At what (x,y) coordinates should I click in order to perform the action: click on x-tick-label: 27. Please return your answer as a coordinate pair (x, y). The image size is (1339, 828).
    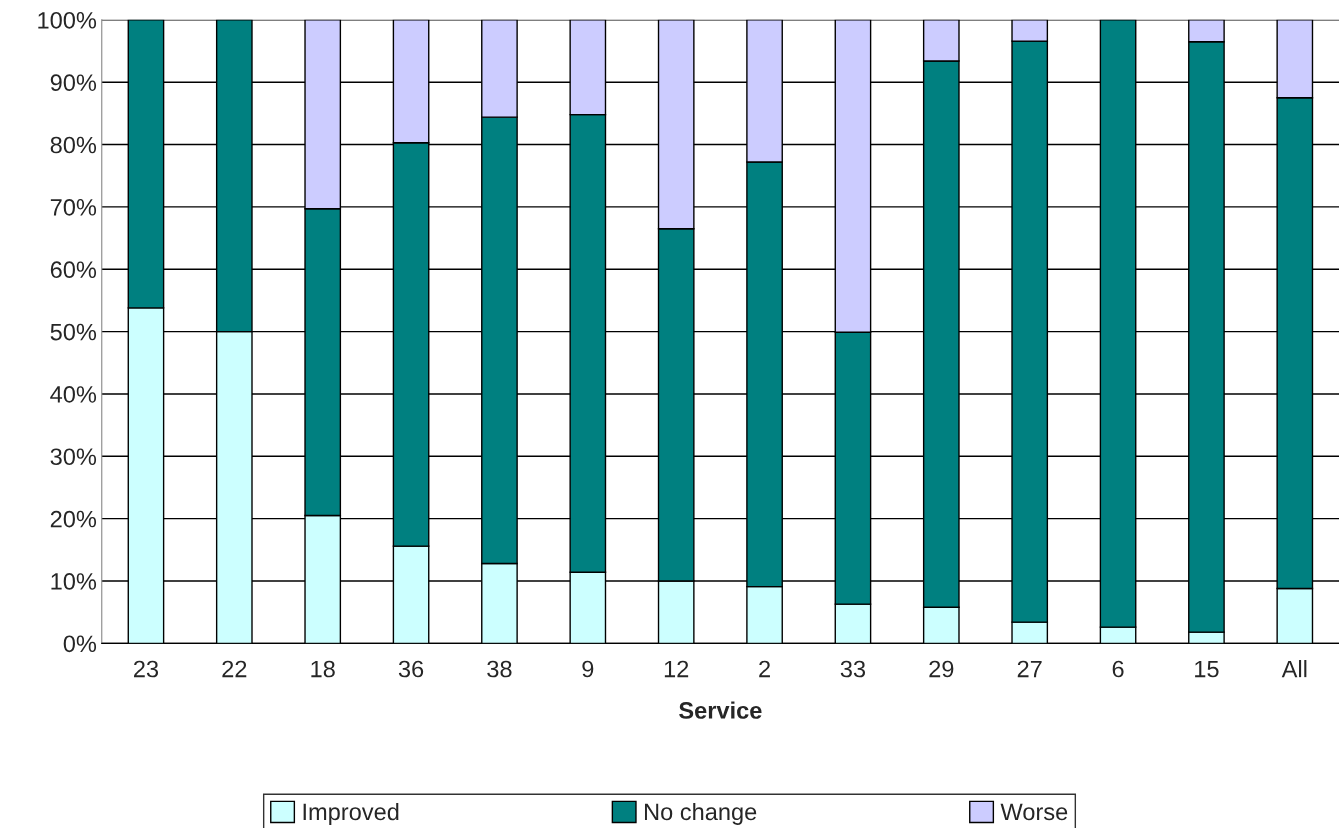
    Looking at the image, I should click on (1029, 669).